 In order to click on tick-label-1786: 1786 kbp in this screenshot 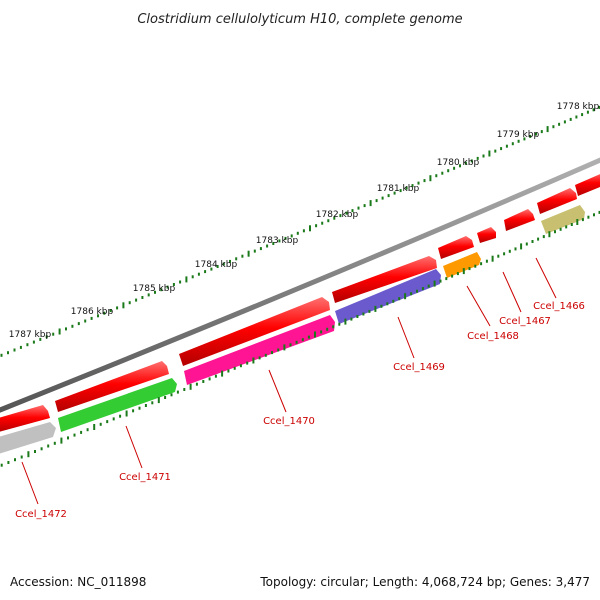, I will do `click(92, 312)`.